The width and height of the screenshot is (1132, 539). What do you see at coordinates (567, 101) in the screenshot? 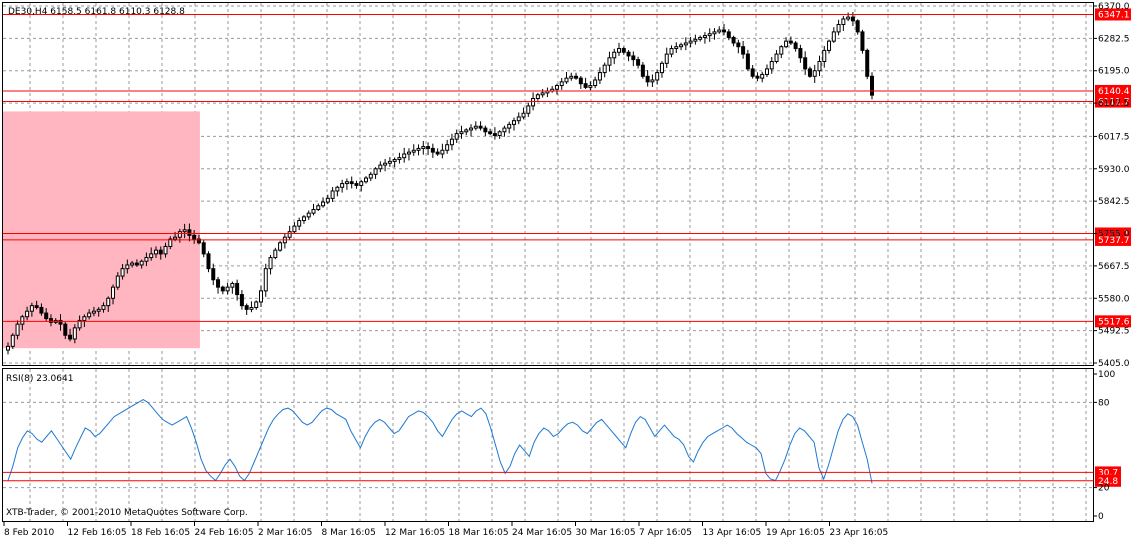
I see `price-level: 6111.7` at bounding box center [567, 101].